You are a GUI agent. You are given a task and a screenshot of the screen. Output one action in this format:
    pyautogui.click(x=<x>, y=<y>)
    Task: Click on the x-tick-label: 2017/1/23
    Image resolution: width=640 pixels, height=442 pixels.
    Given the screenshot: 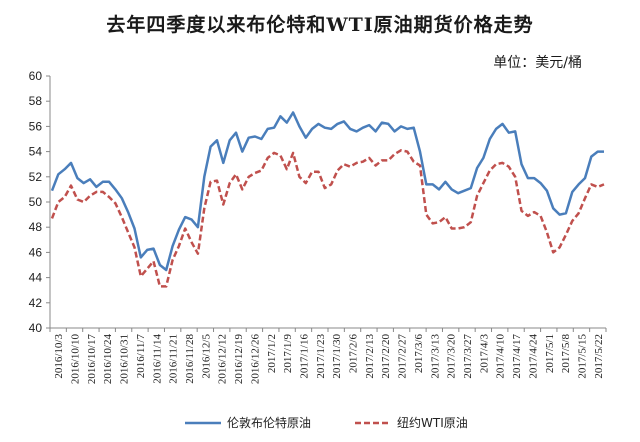 What is the action you would take?
    pyautogui.click(x=321, y=356)
    